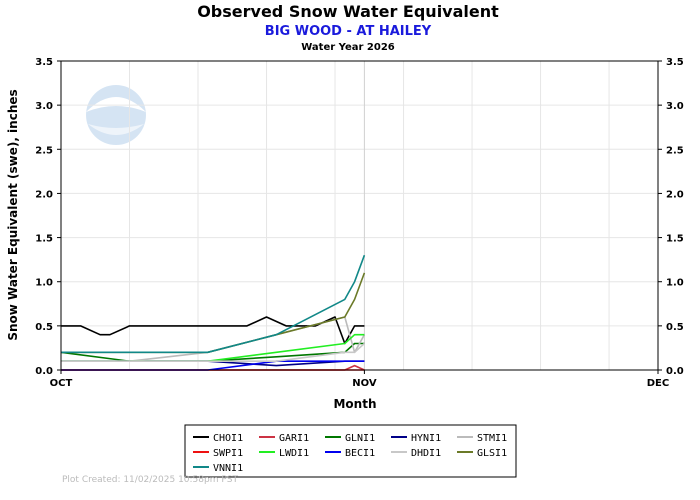 The height and width of the screenshot is (500, 700). Describe the element at coordinates (364, 383) in the screenshot. I see `x-tick-label: NOV` at that location.